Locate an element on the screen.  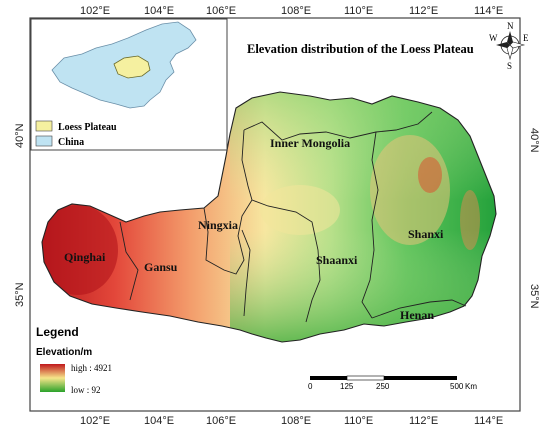
legend-high-label: high : 4921 is located at coordinates (91, 368).